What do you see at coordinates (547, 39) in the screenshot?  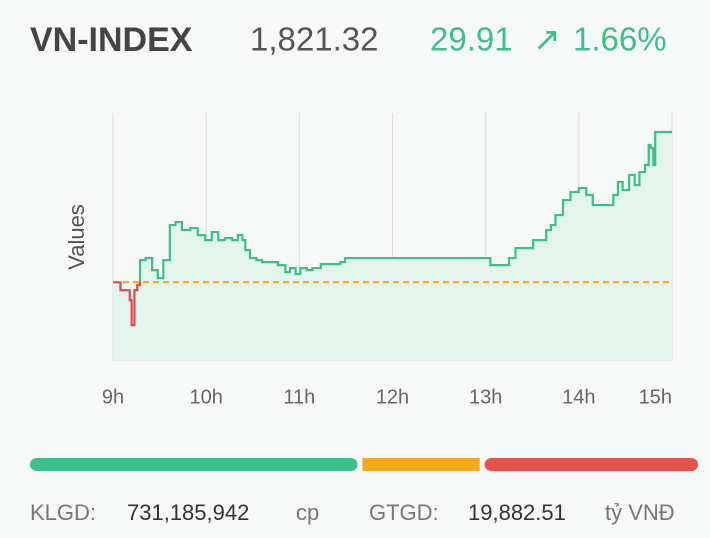 I see `change-arrow: ↗` at bounding box center [547, 39].